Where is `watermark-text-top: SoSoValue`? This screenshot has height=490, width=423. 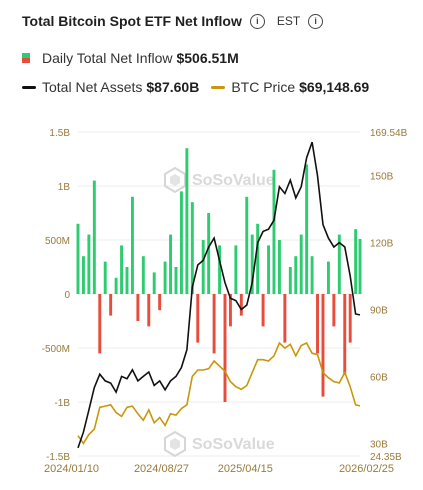
watermark-text-top: SoSoValue is located at coordinates (233, 180).